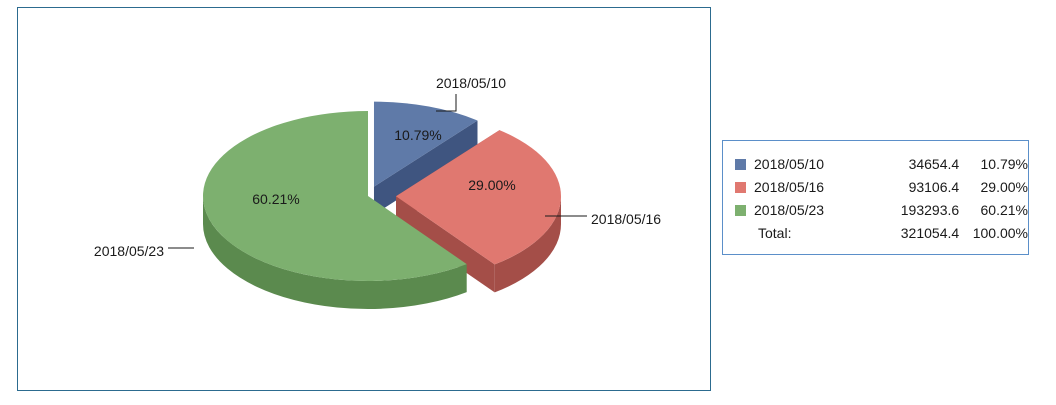  What do you see at coordinates (775, 233) in the screenshot?
I see `legend-total-label: Total:` at bounding box center [775, 233].